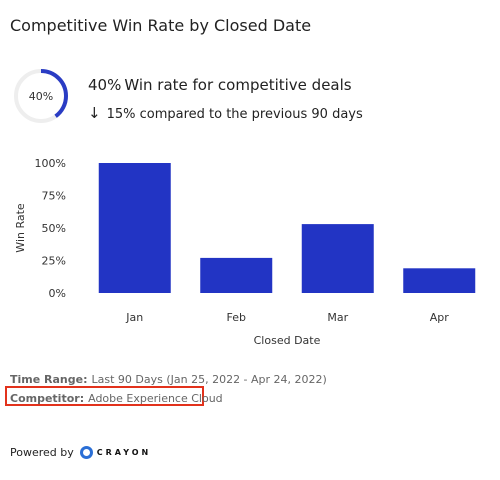 The width and height of the screenshot is (500, 480). Describe the element at coordinates (236, 275) in the screenshot. I see `bar-feb` at that location.